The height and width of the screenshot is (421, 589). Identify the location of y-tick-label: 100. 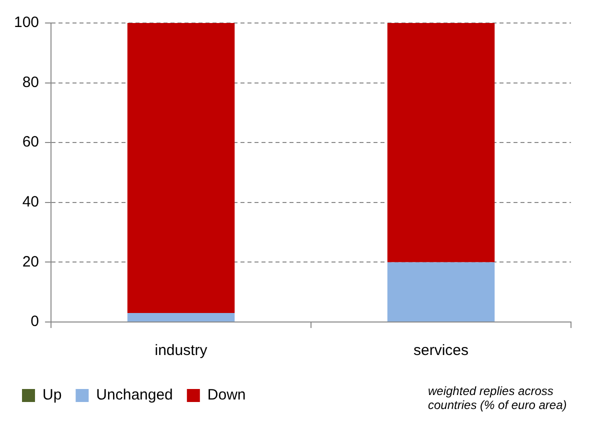
(27, 23).